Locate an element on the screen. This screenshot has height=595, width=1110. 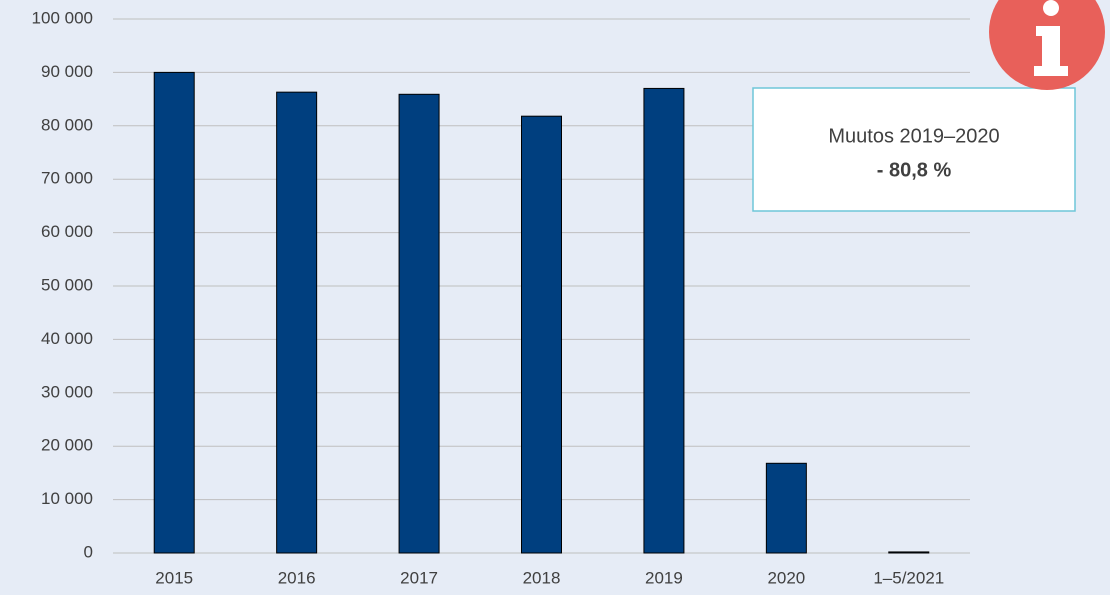
y-tick-label: 60 000 is located at coordinates (67, 231).